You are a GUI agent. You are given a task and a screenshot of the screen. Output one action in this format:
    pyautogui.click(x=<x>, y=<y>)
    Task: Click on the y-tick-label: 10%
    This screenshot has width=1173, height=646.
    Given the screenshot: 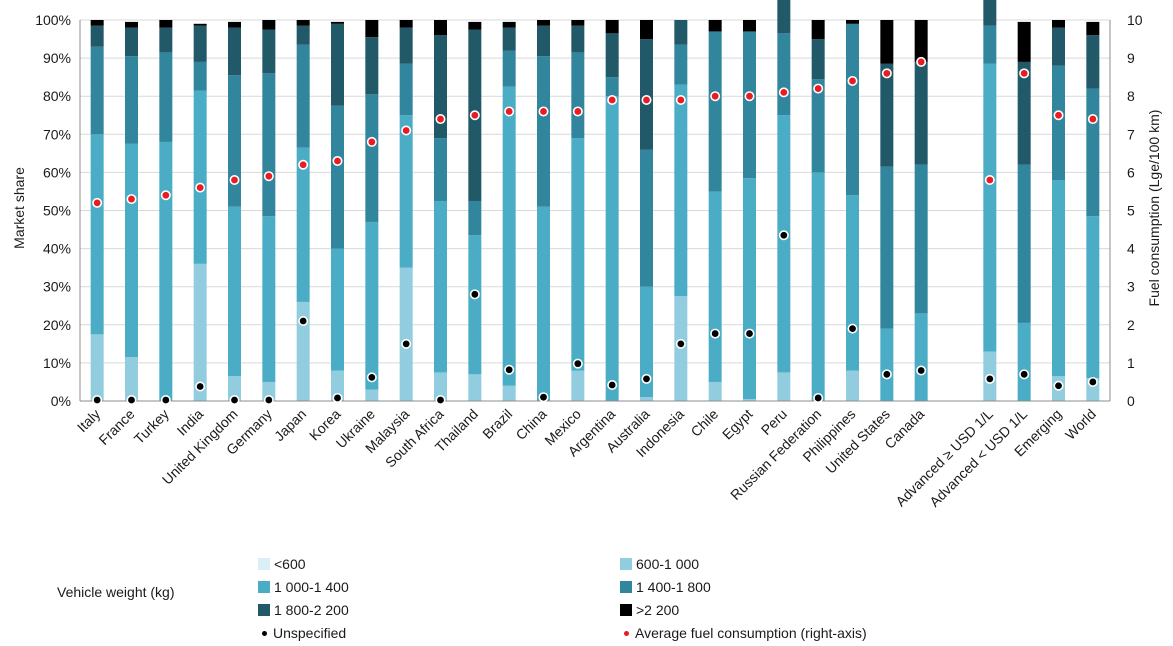 What is the action you would take?
    pyautogui.click(x=57, y=363)
    